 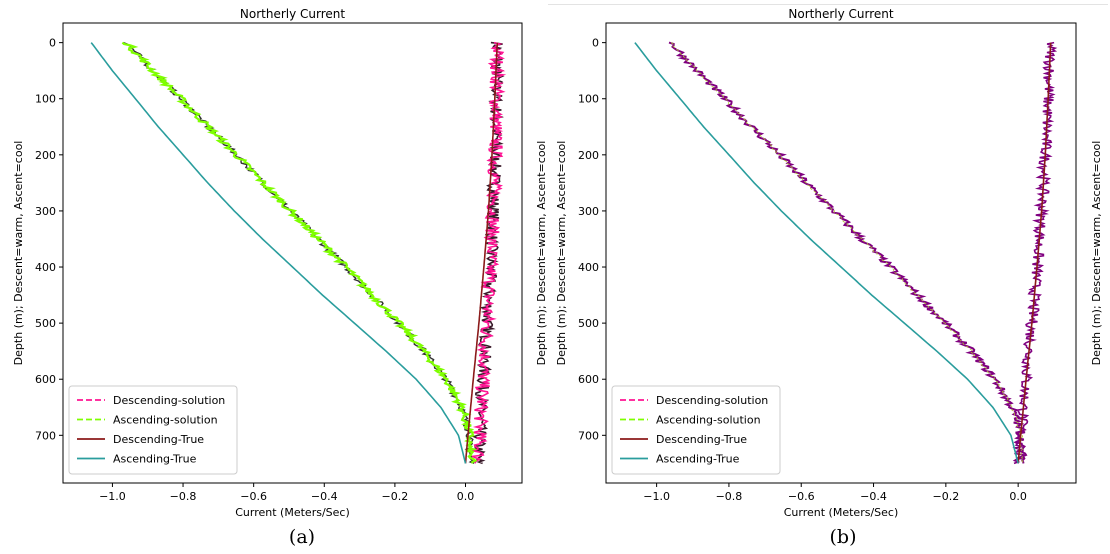 I want to click on descending-solution-overlay, so click(x=1035, y=253).